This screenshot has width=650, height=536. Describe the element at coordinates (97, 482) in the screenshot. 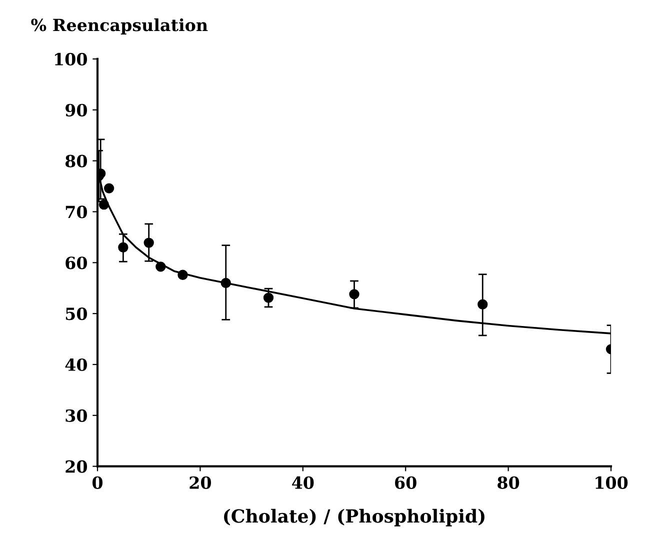

I see `x-tick-label: 0` at that location.